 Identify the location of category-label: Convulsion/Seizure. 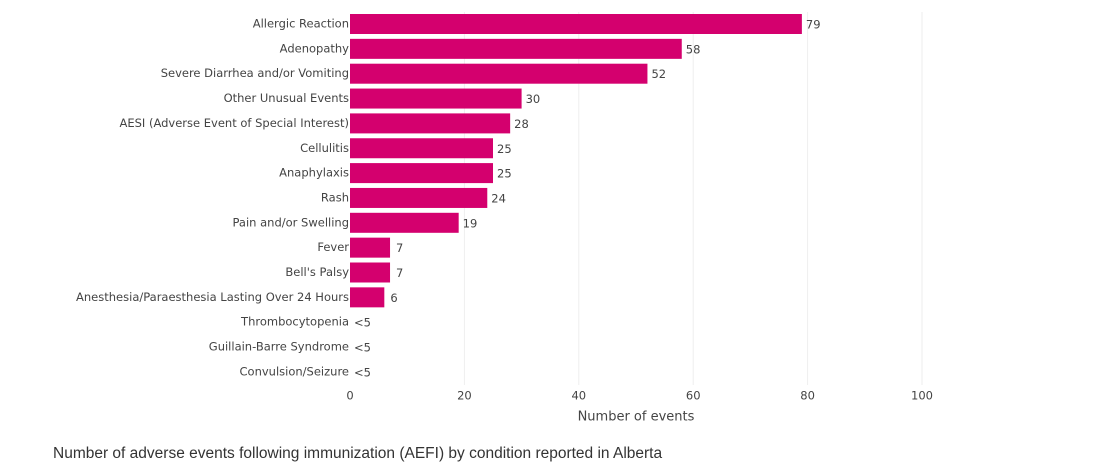
(294, 371).